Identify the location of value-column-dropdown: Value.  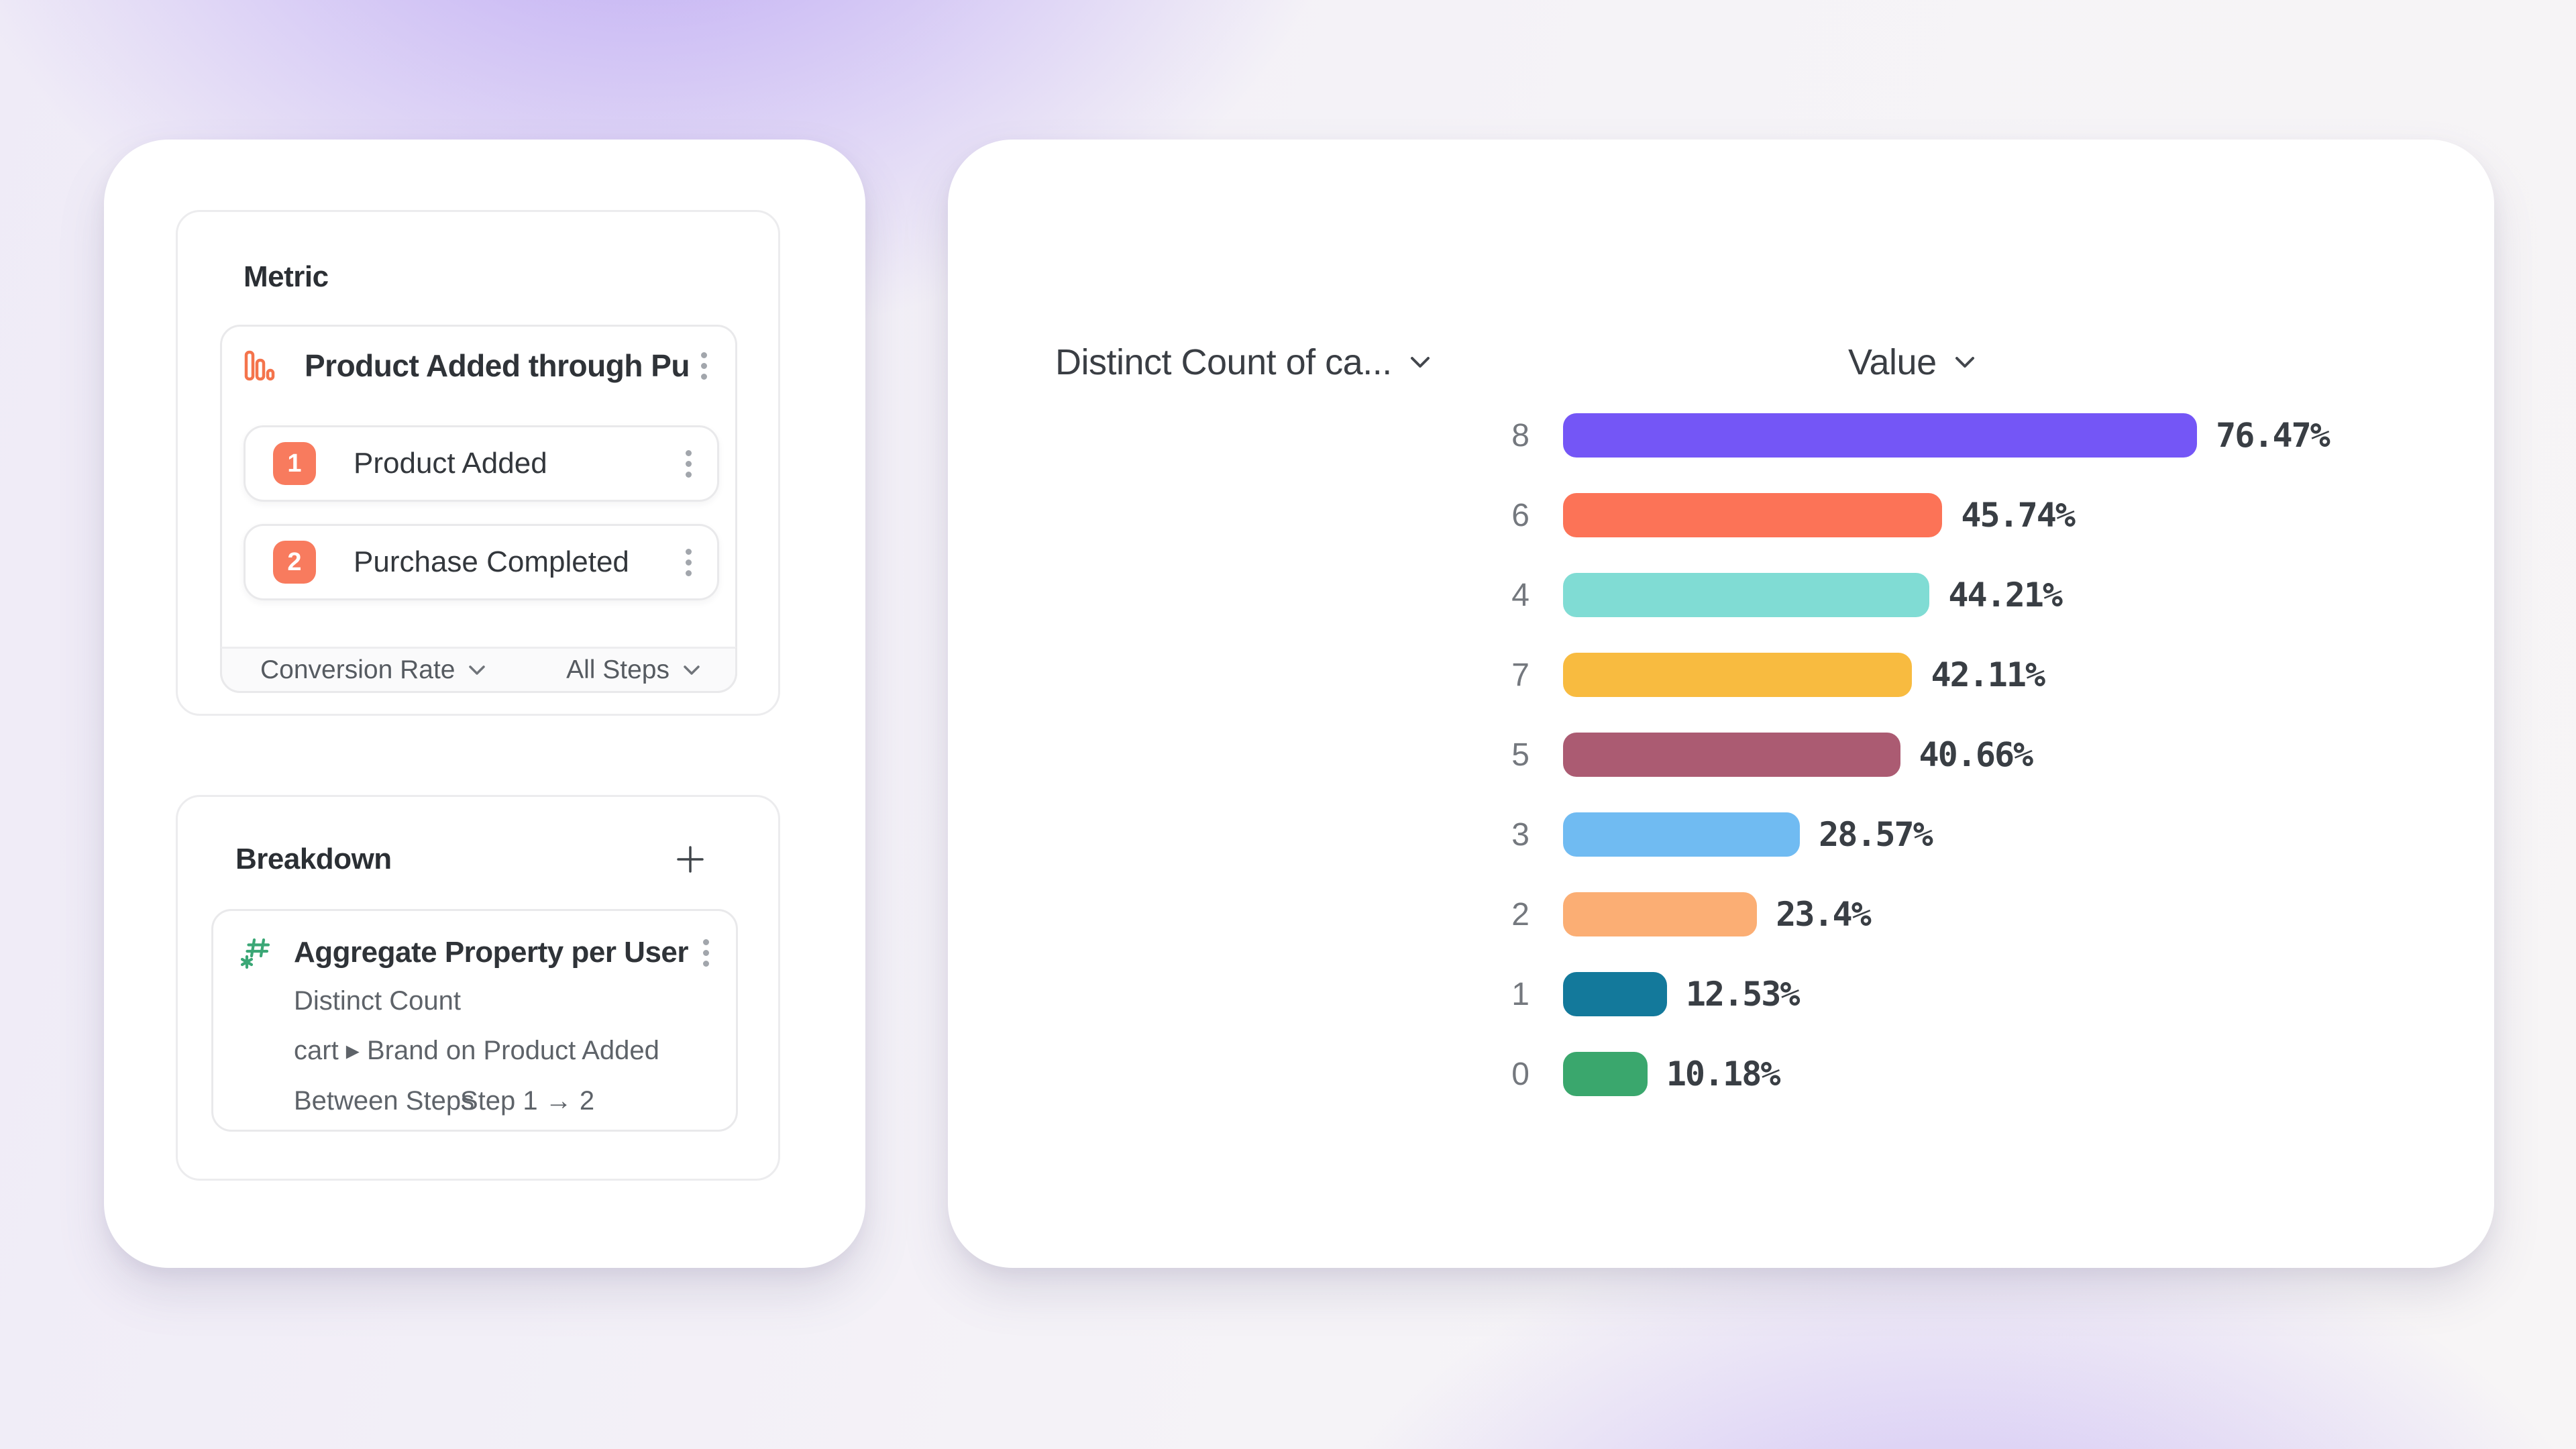
(1912, 362).